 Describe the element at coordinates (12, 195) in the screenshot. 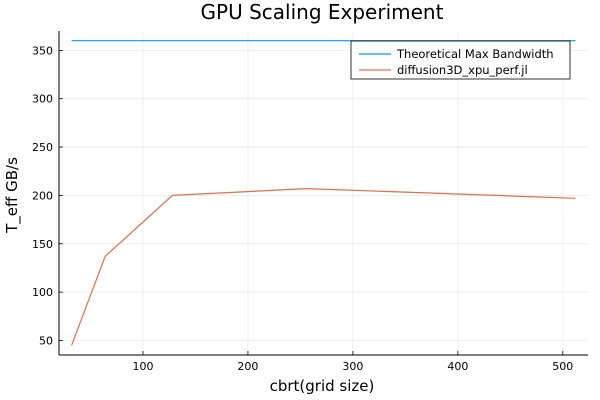

I see `y-axis-label: T_eff GB/s` at that location.